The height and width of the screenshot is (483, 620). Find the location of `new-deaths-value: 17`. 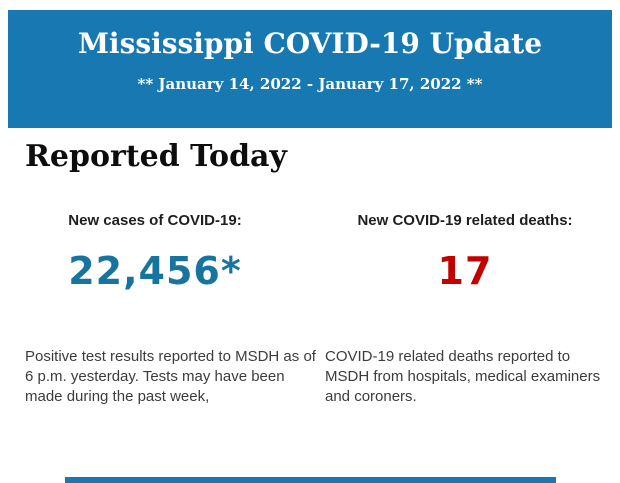

new-deaths-value: 17 is located at coordinates (465, 271).